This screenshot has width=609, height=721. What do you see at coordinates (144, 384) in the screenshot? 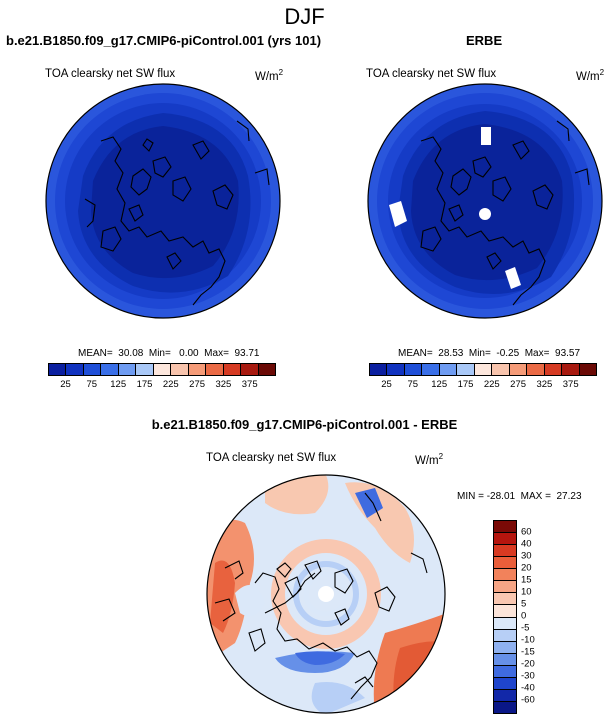
I see `model-cb-tick-label: 175` at bounding box center [144, 384].